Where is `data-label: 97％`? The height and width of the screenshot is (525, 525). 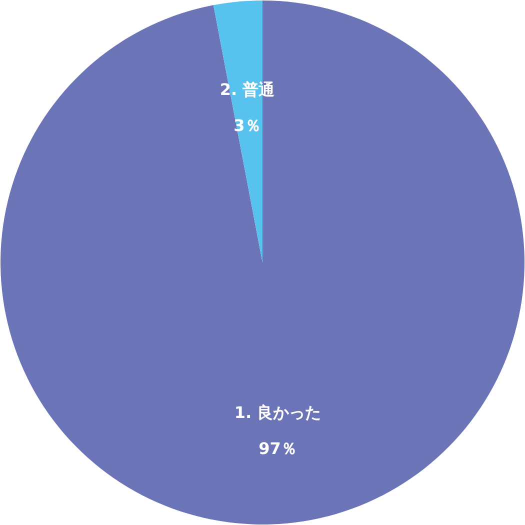
data-label: 97％ is located at coordinates (277, 448).